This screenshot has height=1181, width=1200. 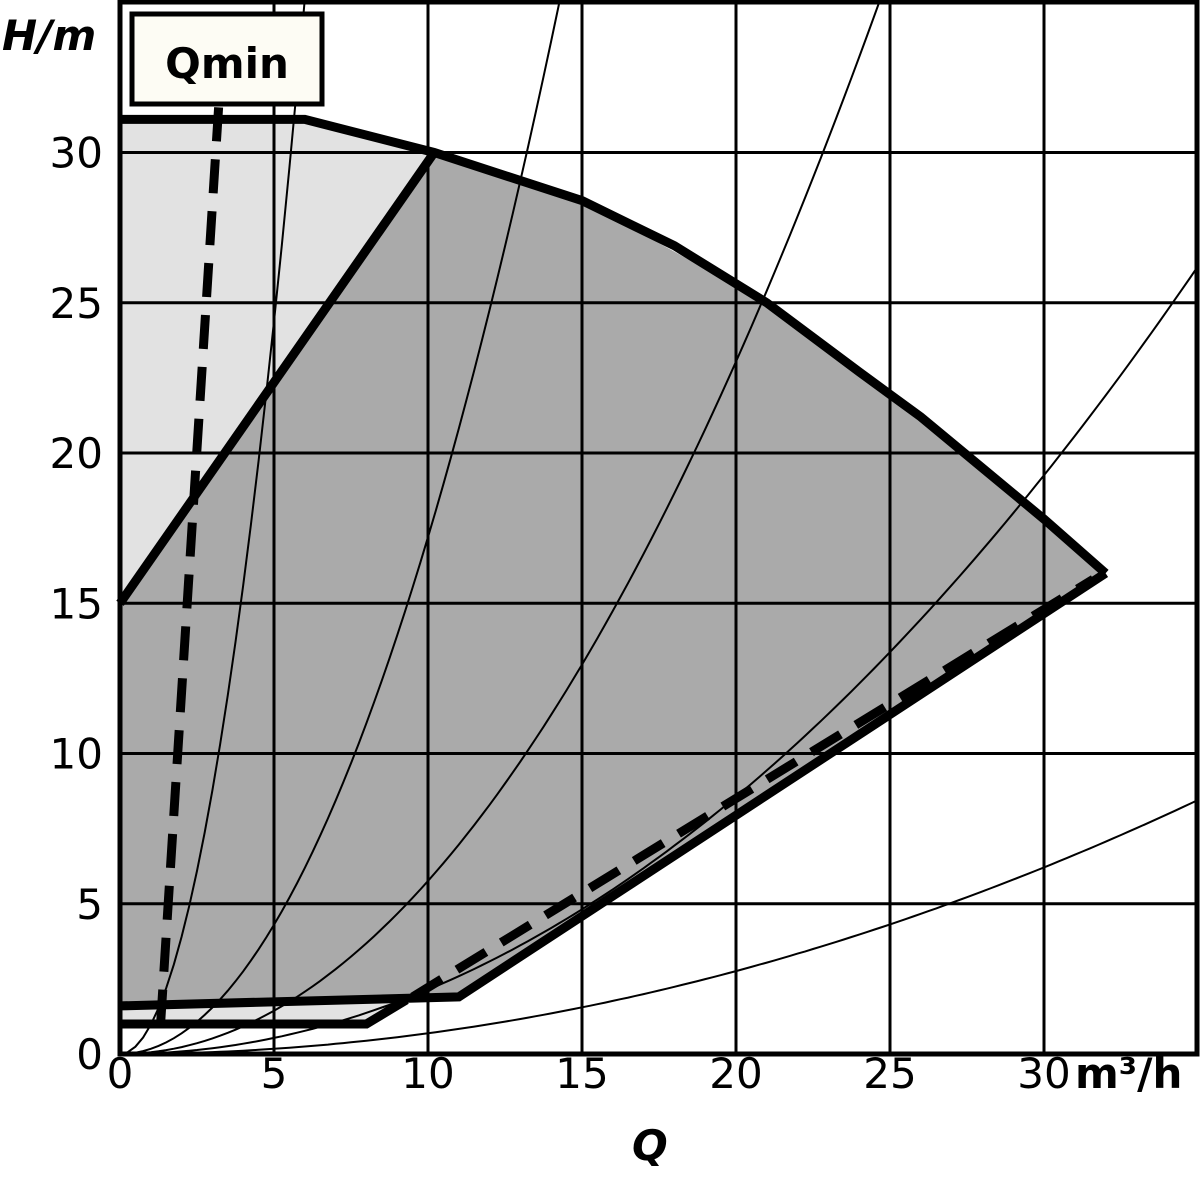 I want to click on y-tick-label: 10, so click(x=76, y=754).